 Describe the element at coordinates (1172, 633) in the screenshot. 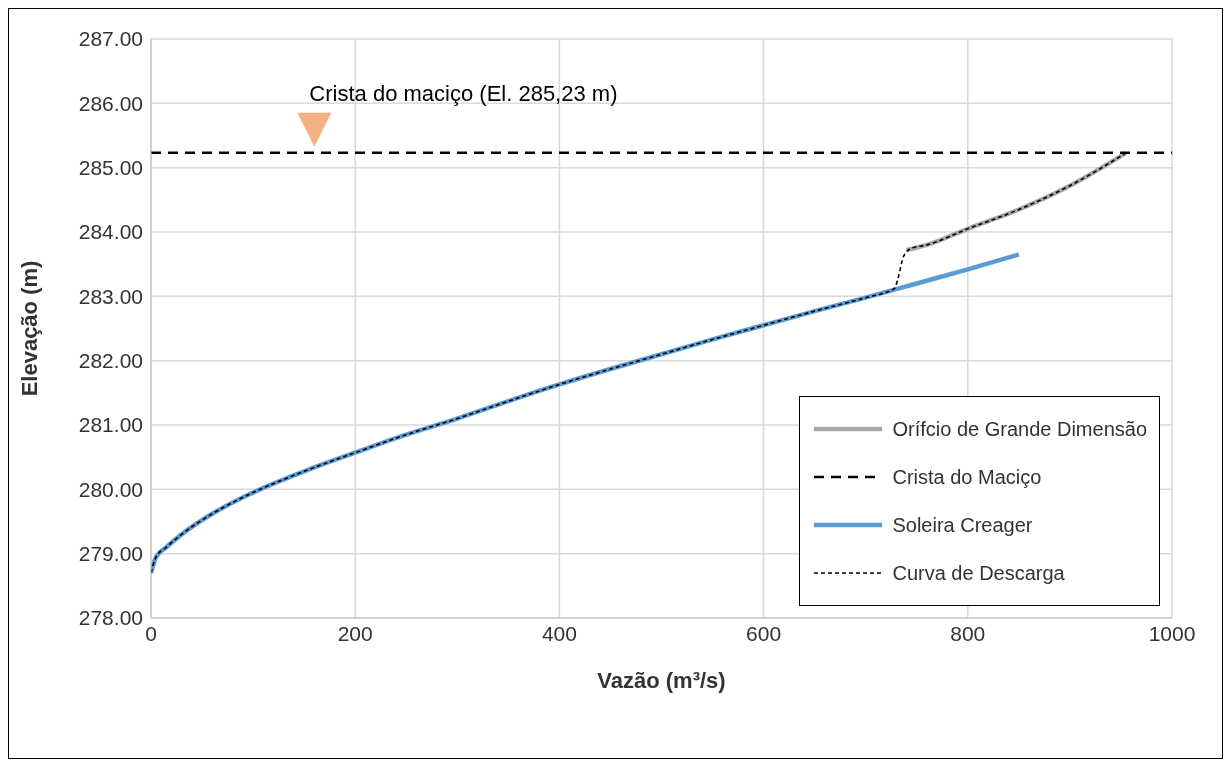

I see `x-tick-label: 1000` at that location.